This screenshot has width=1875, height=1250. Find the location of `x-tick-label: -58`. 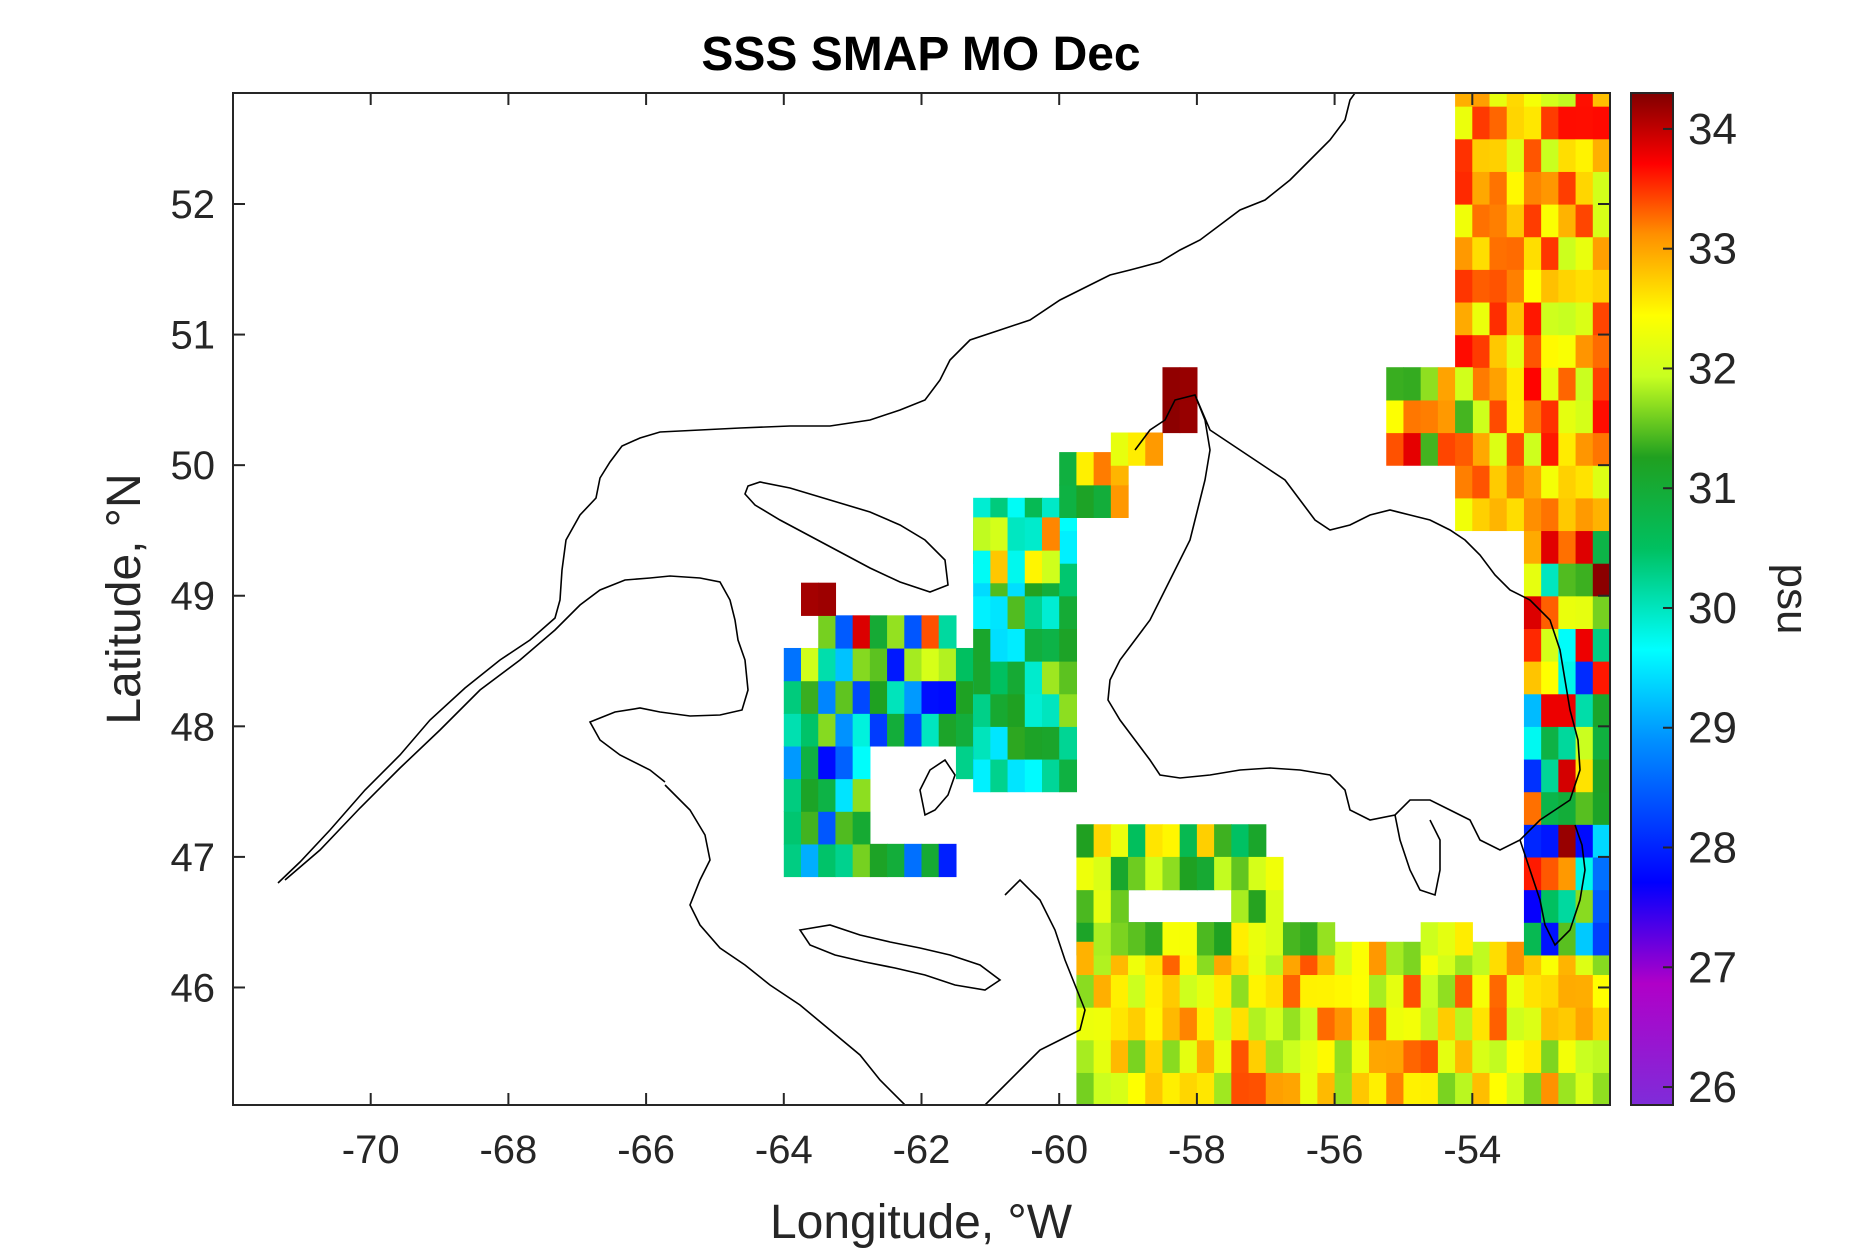

x-tick-label: -58 is located at coordinates (1197, 1150).